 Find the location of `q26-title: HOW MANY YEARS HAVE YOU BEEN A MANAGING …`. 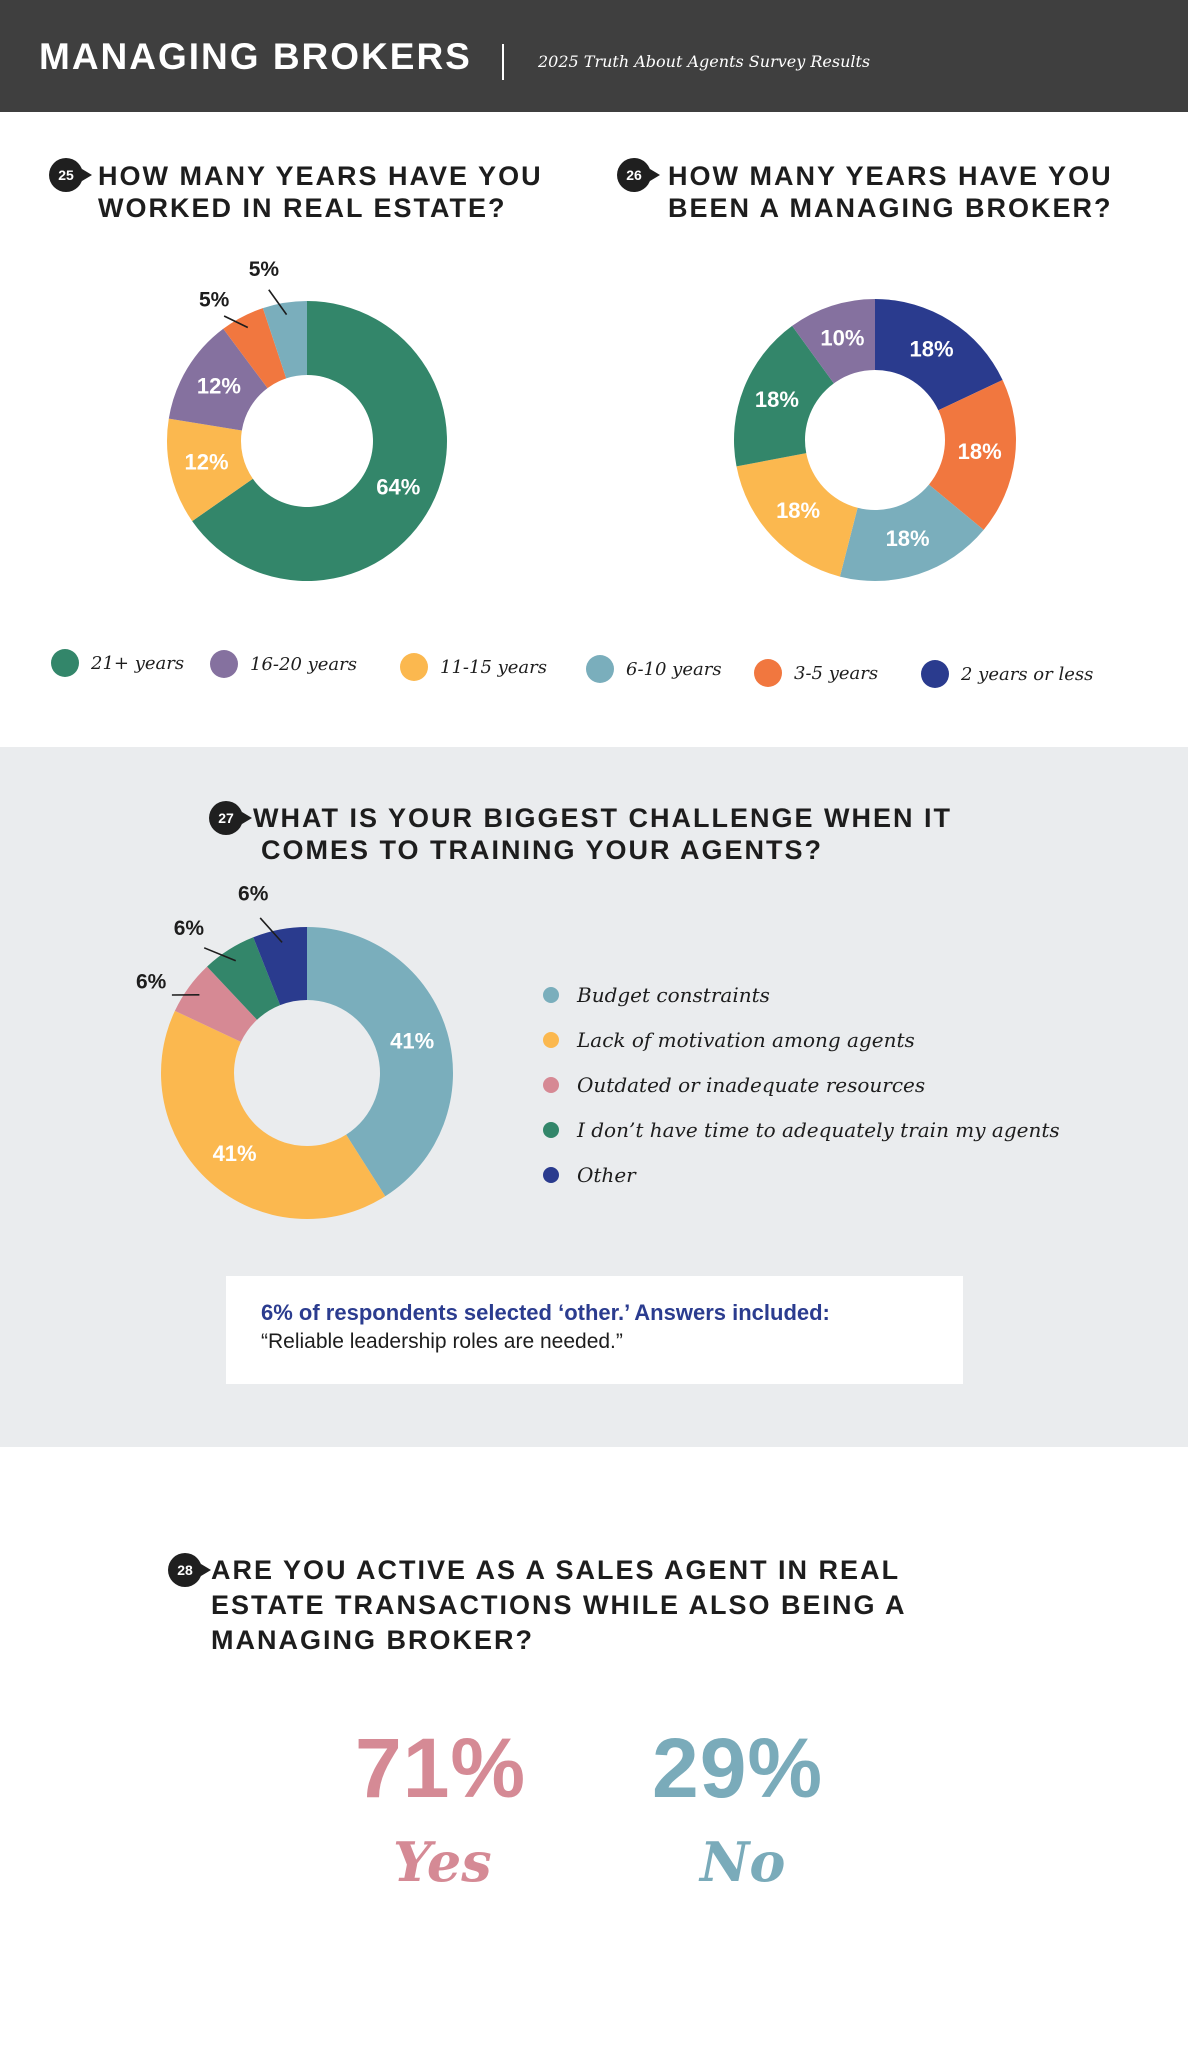

q26-title: HOW MANY YEARS HAVE YOU BEEN A MANAGING … is located at coordinates (890, 192).